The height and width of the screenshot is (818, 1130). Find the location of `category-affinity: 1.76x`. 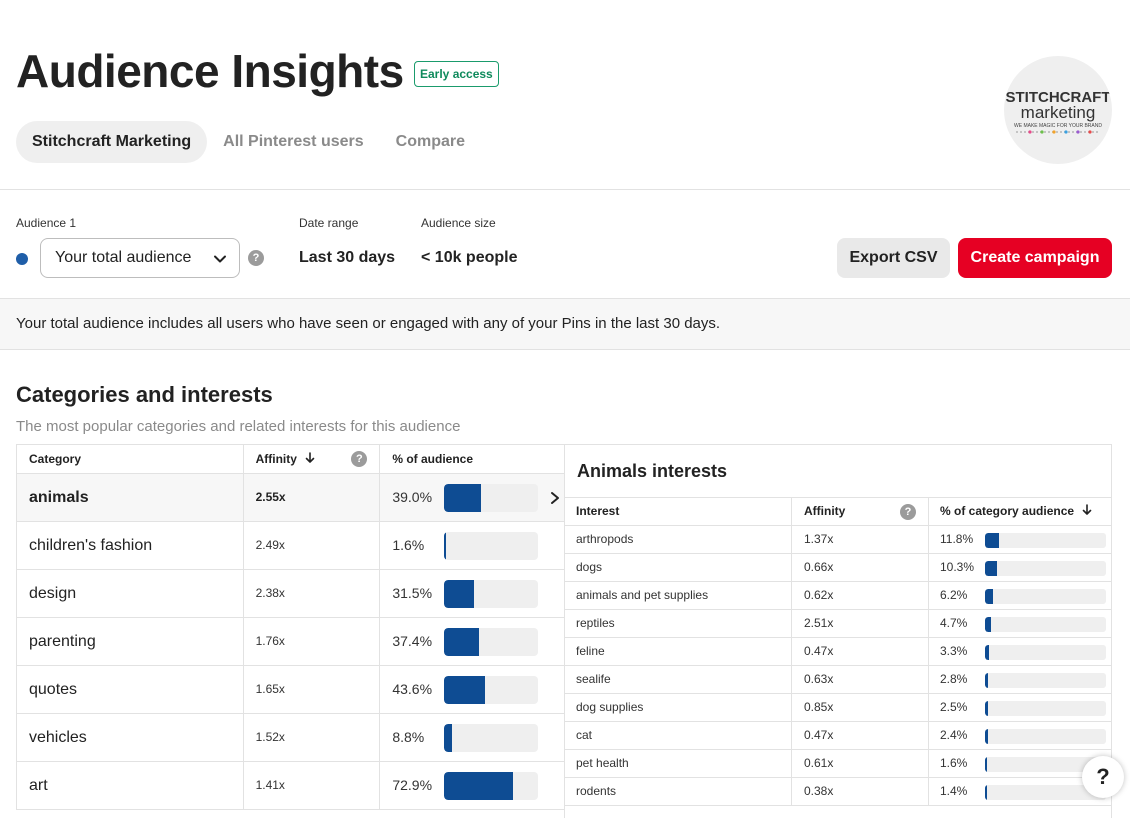

category-affinity: 1.76x is located at coordinates (312, 641).